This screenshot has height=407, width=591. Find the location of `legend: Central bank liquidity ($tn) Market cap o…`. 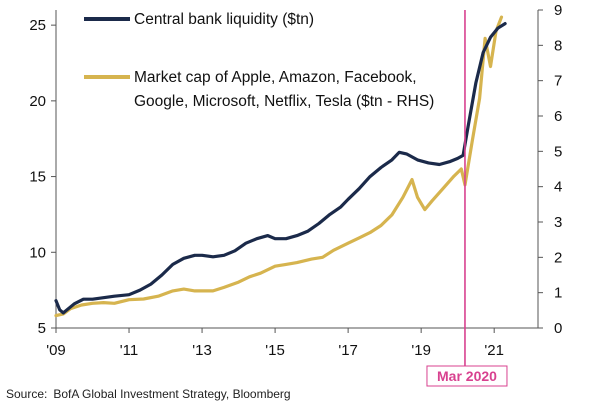

legend: Central bank liquidity ($tn) Market cap o… is located at coordinates (259, 60).